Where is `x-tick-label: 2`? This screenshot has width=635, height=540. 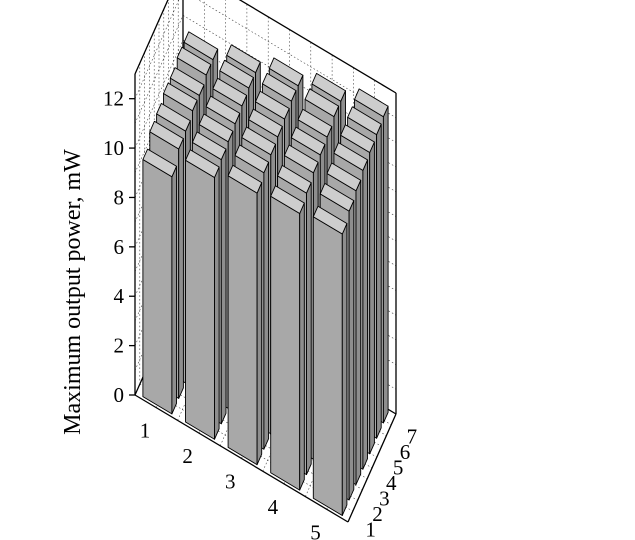 x-tick-label: 2 is located at coordinates (187, 456).